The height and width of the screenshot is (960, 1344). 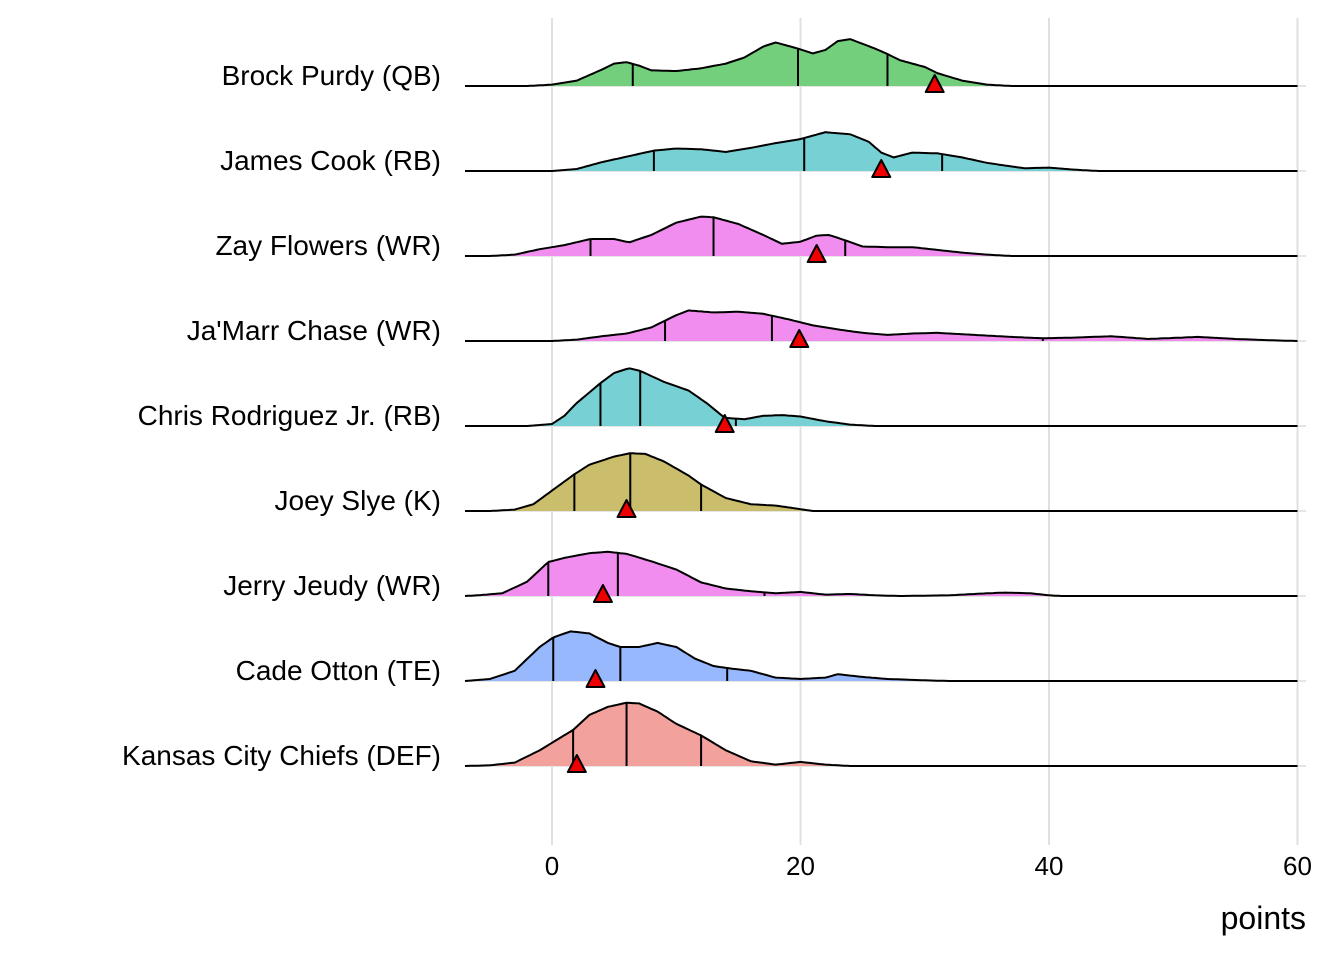 I want to click on ridge-row: Zay Flowers (WR), so click(x=760, y=239).